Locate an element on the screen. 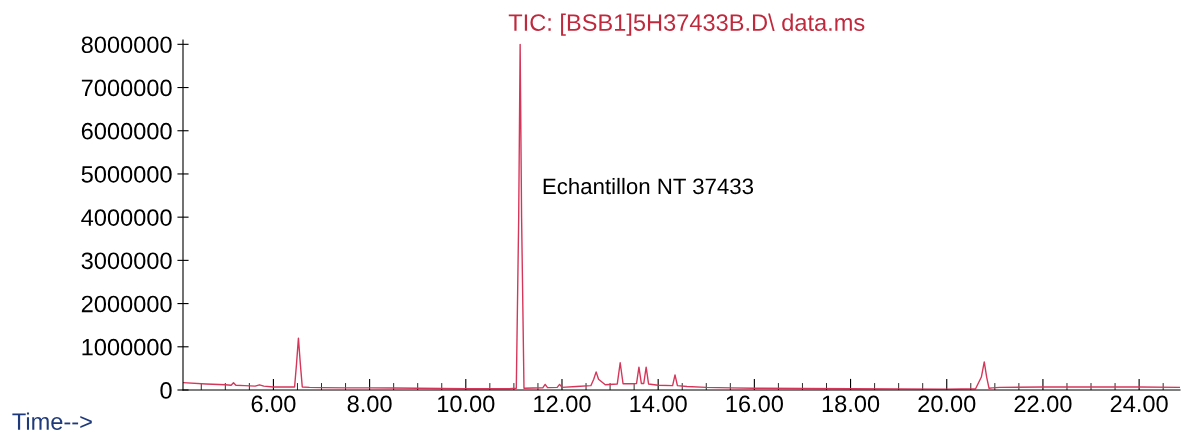 The image size is (1184, 439). x-tick-label: 18.00 is located at coordinates (851, 404).